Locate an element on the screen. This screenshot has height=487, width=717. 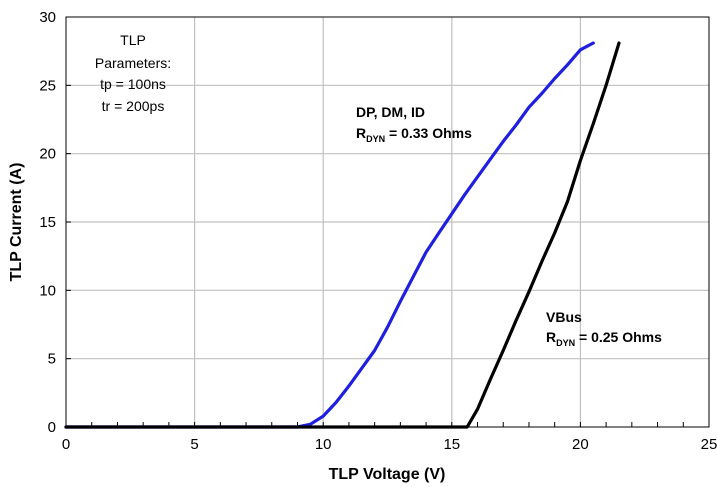
x-axis-title: TLP Voltage (V) is located at coordinates (387, 474).